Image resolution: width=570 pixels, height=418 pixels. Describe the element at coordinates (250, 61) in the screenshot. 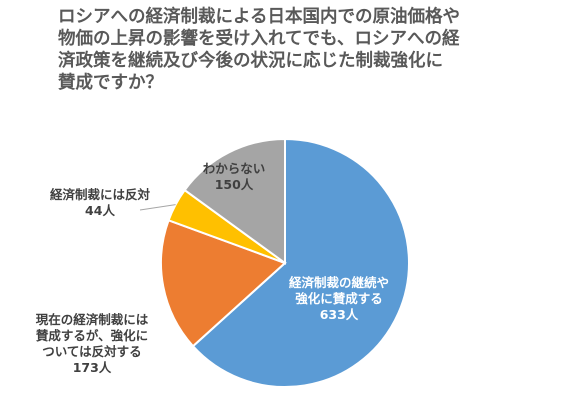

I see `chart-title-line-3: 済政策を継続及び今後の状況に応じた制裁強化に` at that location.